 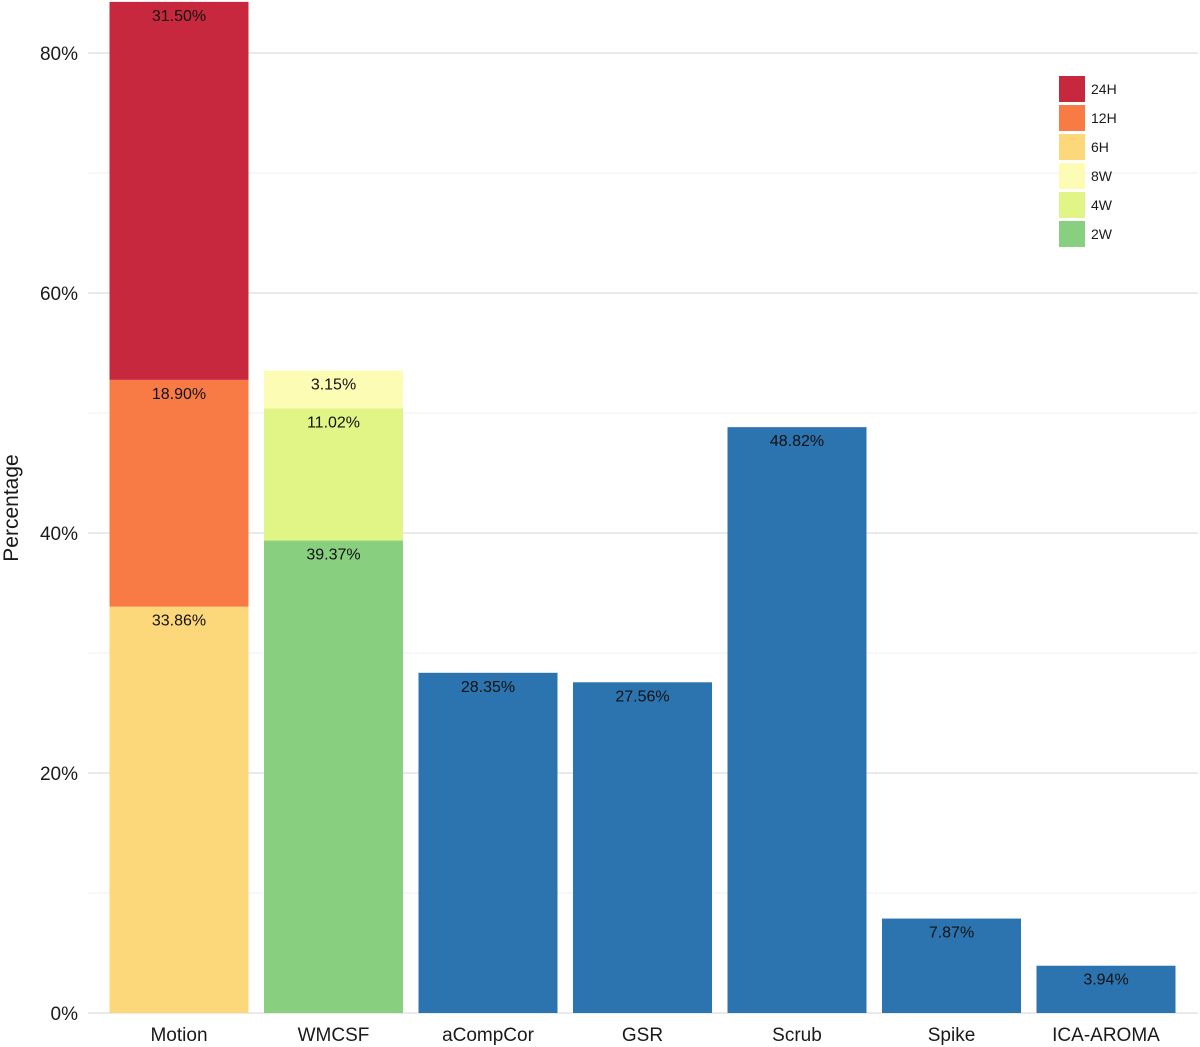 What do you see at coordinates (179, 16) in the screenshot?
I see `data-label-motion-24h: 31.50%` at bounding box center [179, 16].